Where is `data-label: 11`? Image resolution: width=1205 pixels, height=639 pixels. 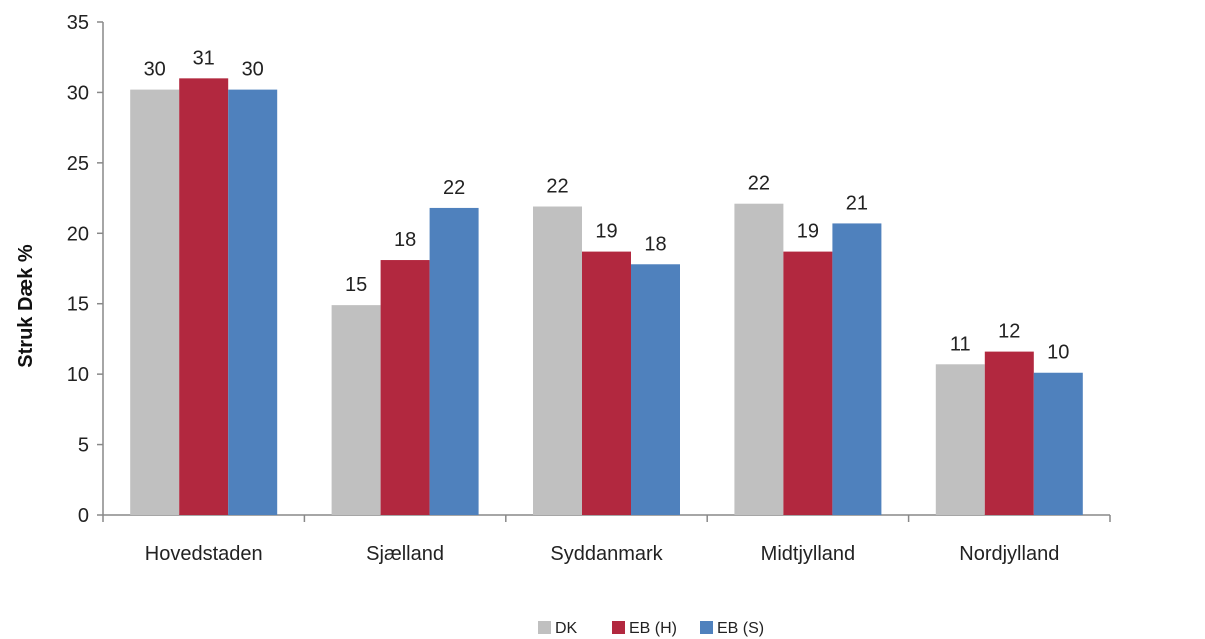 data-label: 11 is located at coordinates (960, 344).